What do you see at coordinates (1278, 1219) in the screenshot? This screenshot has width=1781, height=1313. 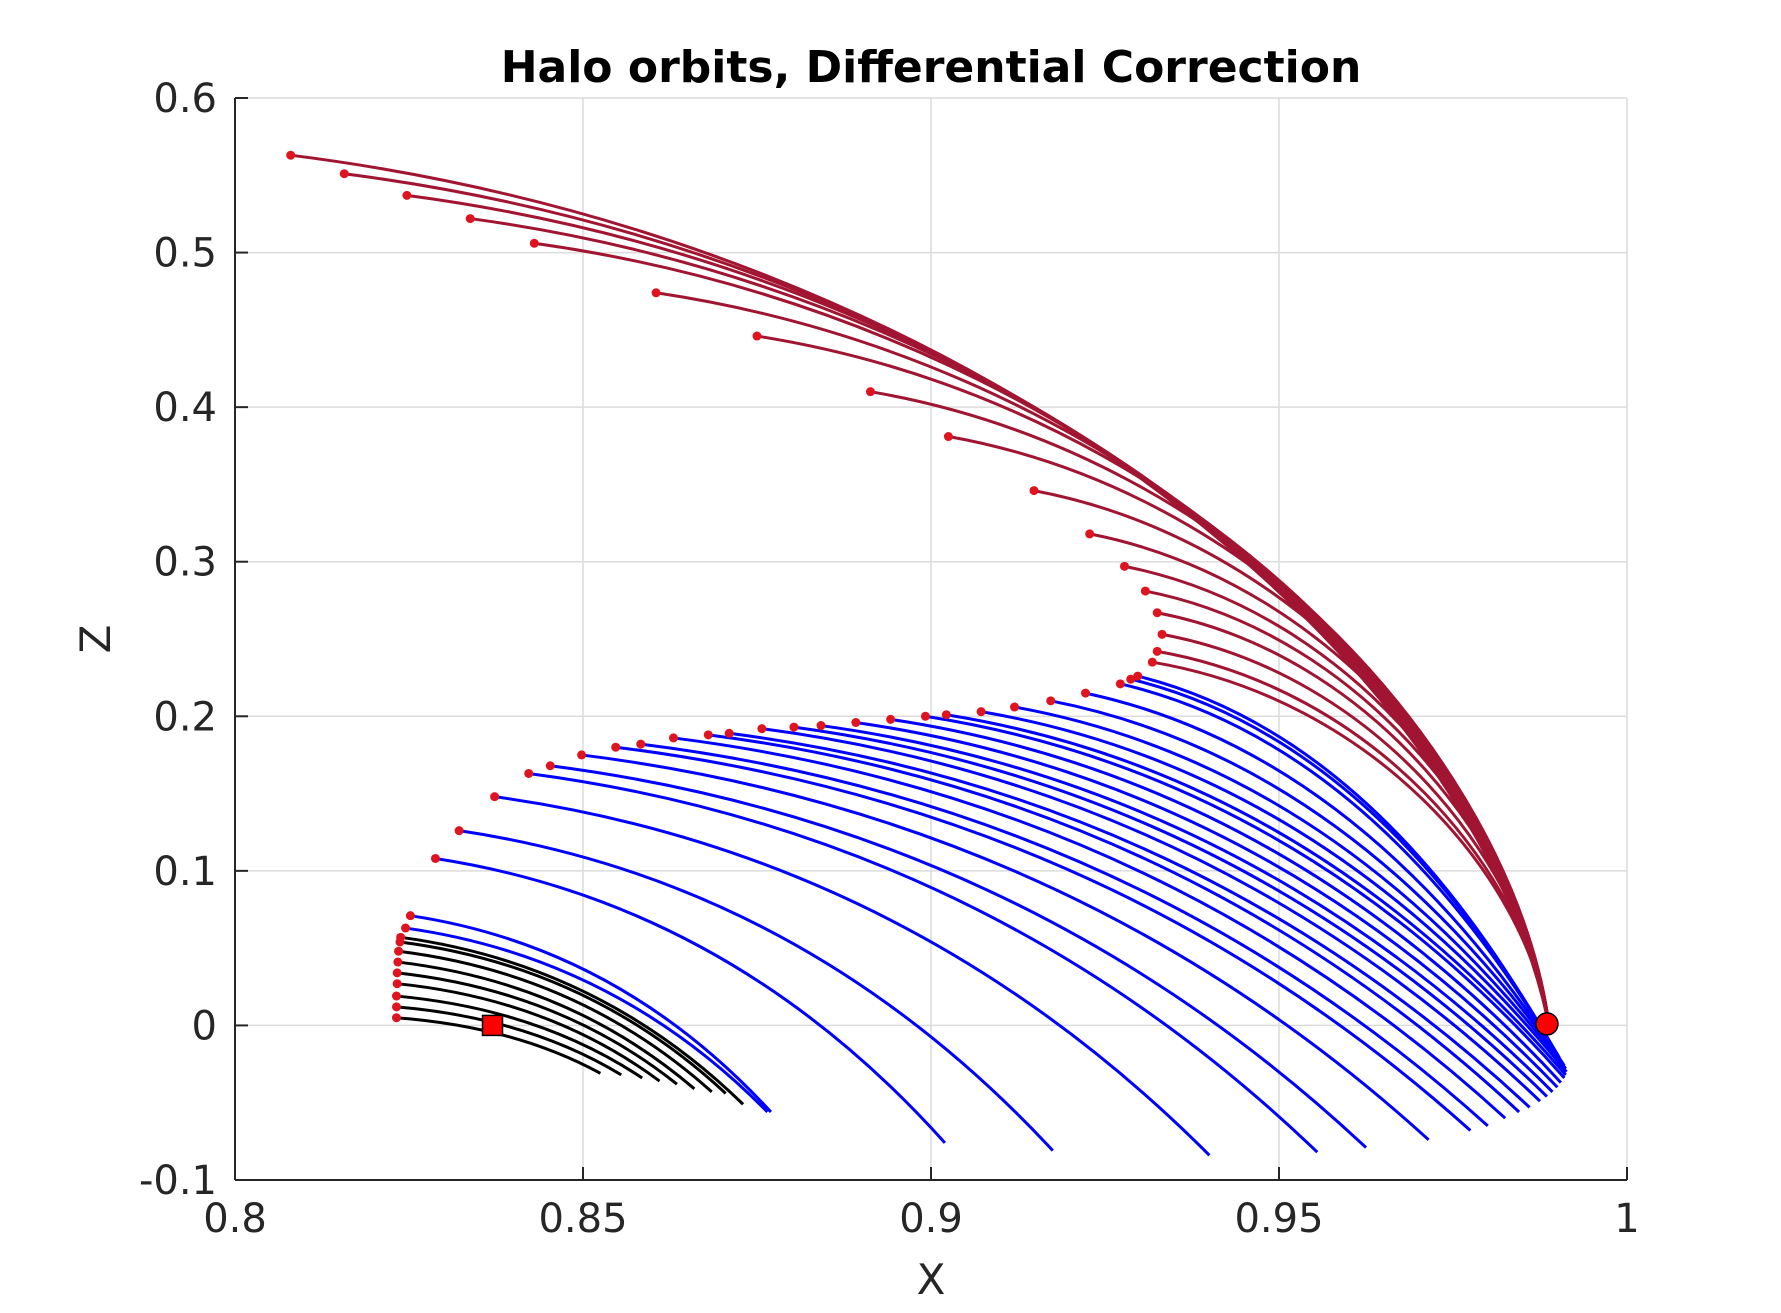 I see `x-tick-label: 0.95` at bounding box center [1278, 1219].